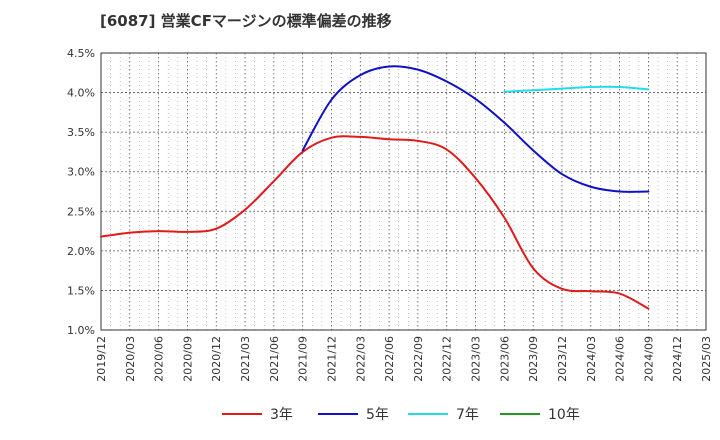 Image resolution: width=720 pixels, height=440 pixels. What do you see at coordinates (81, 330) in the screenshot?
I see `y-tick-label: 1.0%` at bounding box center [81, 330].